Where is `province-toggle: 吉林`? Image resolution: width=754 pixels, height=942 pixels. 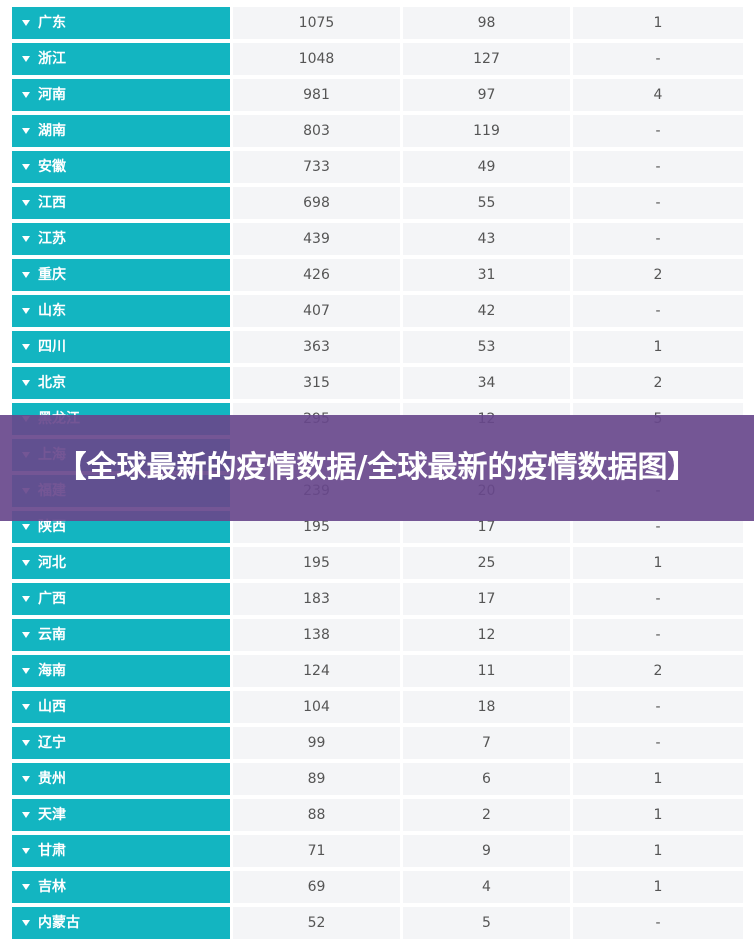 province-toggle: 吉林 is located at coordinates (121, 887).